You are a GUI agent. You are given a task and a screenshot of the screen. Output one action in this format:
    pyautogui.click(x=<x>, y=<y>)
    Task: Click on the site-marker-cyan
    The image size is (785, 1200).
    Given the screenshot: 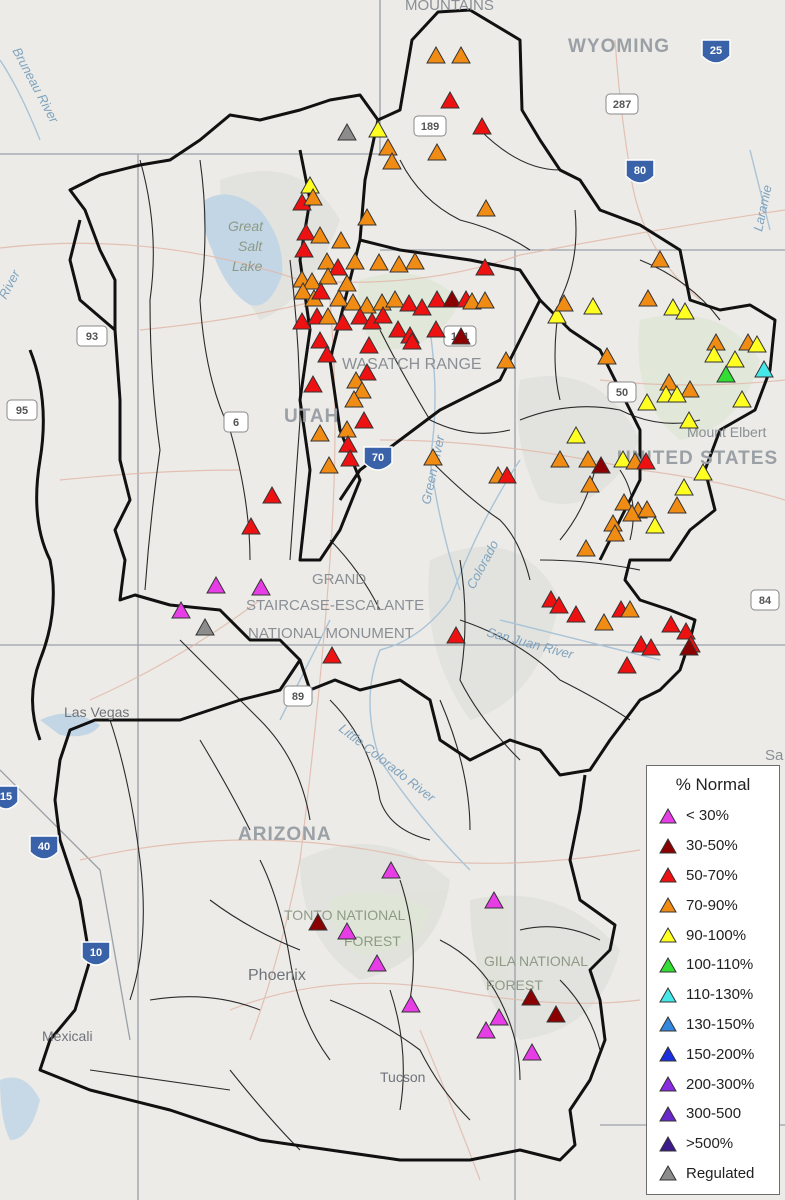 What is the action you would take?
    pyautogui.click(x=764, y=368)
    